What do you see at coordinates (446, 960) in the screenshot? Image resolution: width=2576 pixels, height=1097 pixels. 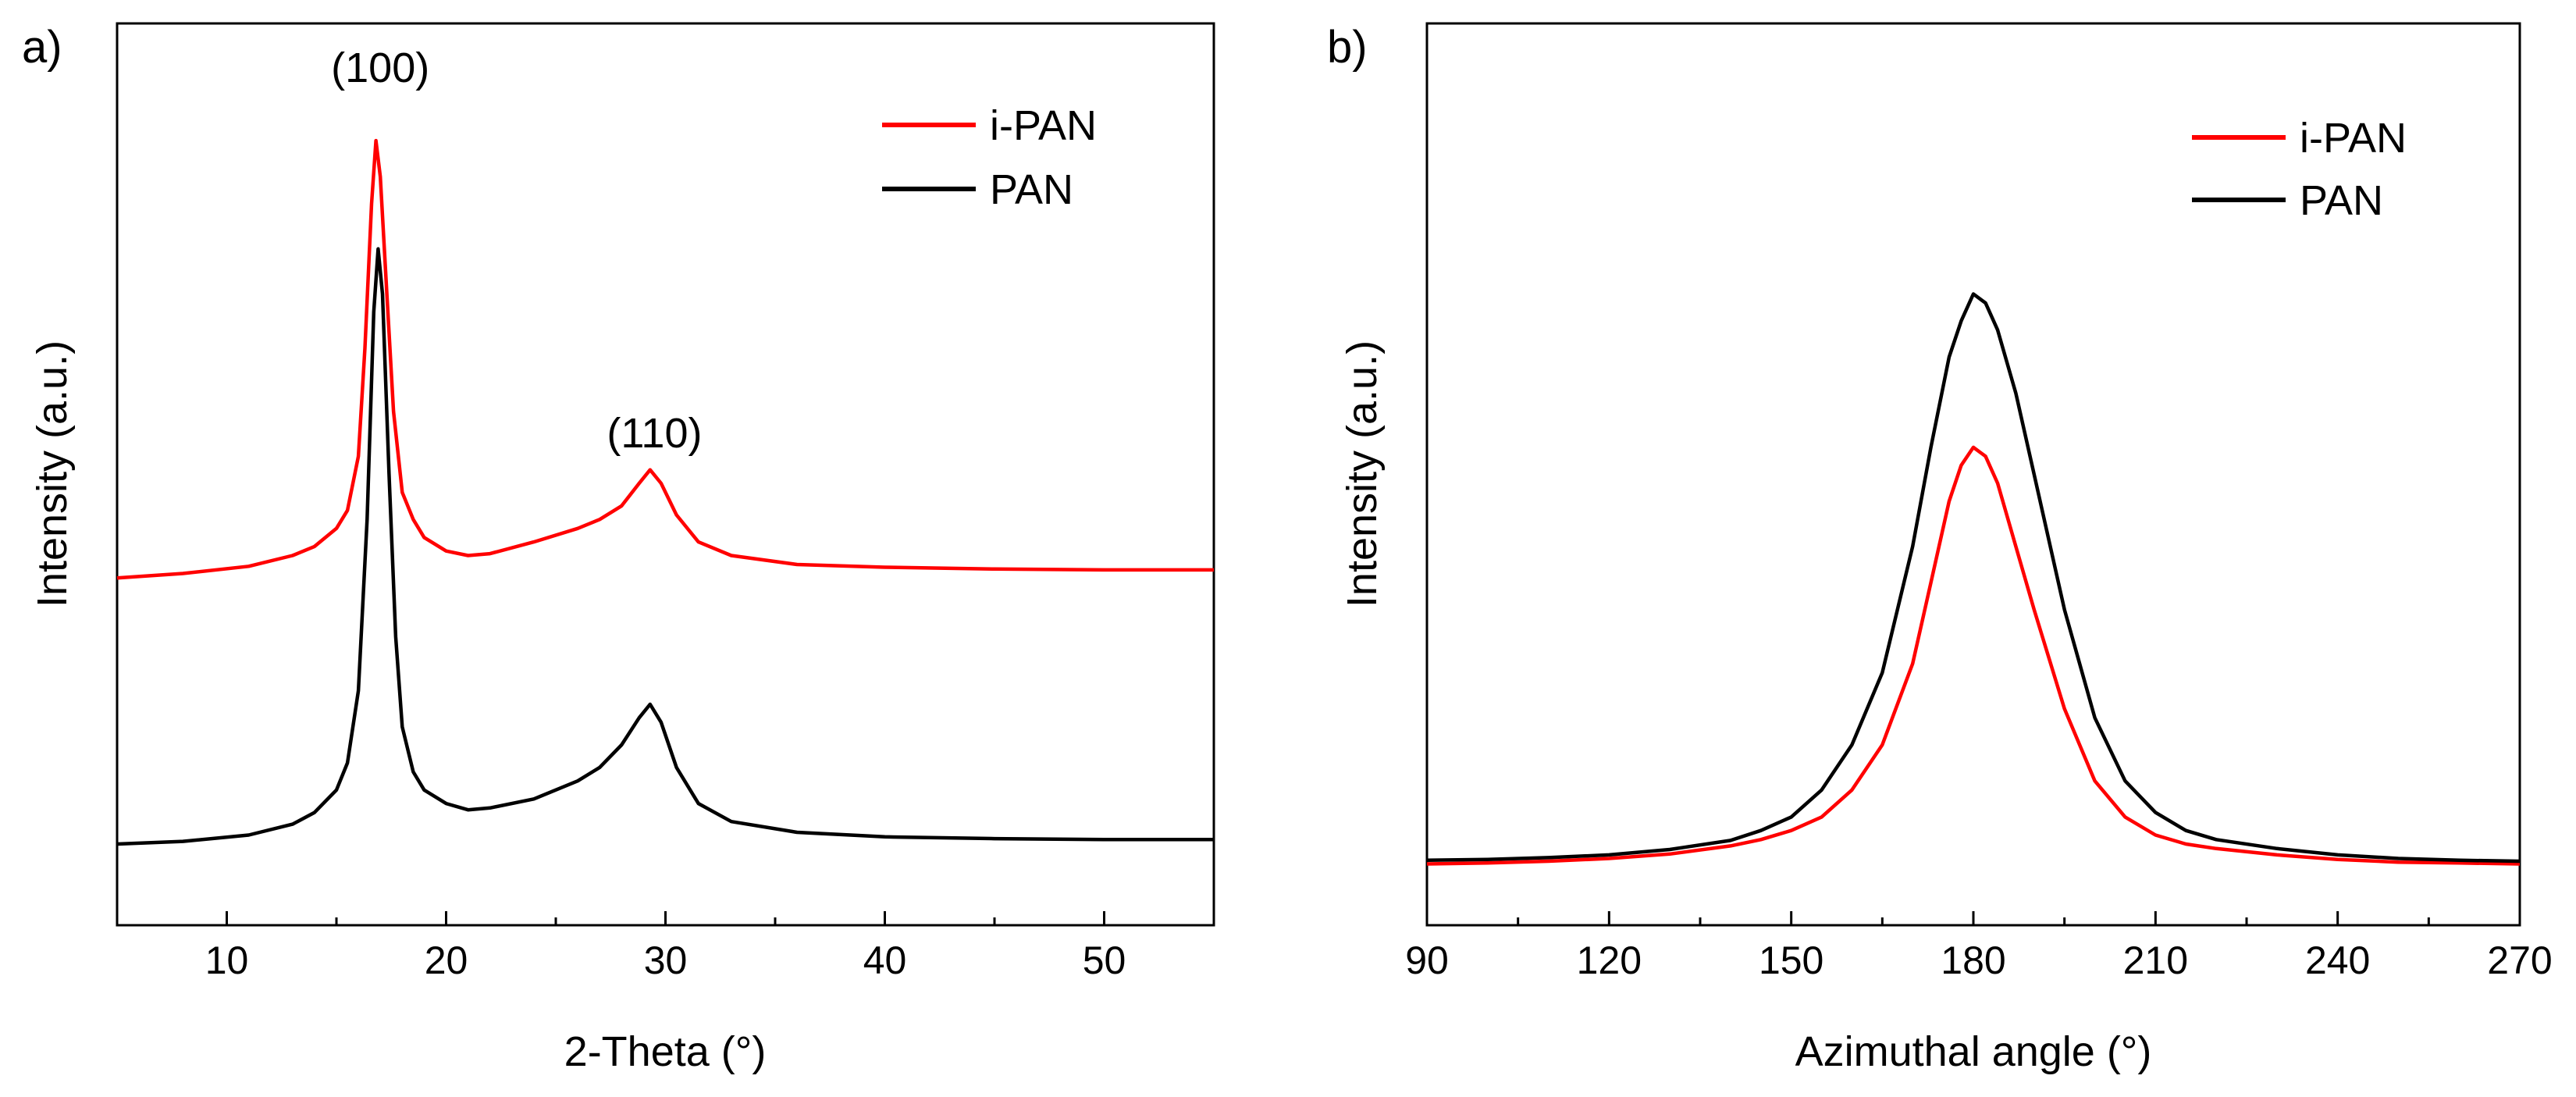 I see `x-tick-label: 20` at bounding box center [446, 960].